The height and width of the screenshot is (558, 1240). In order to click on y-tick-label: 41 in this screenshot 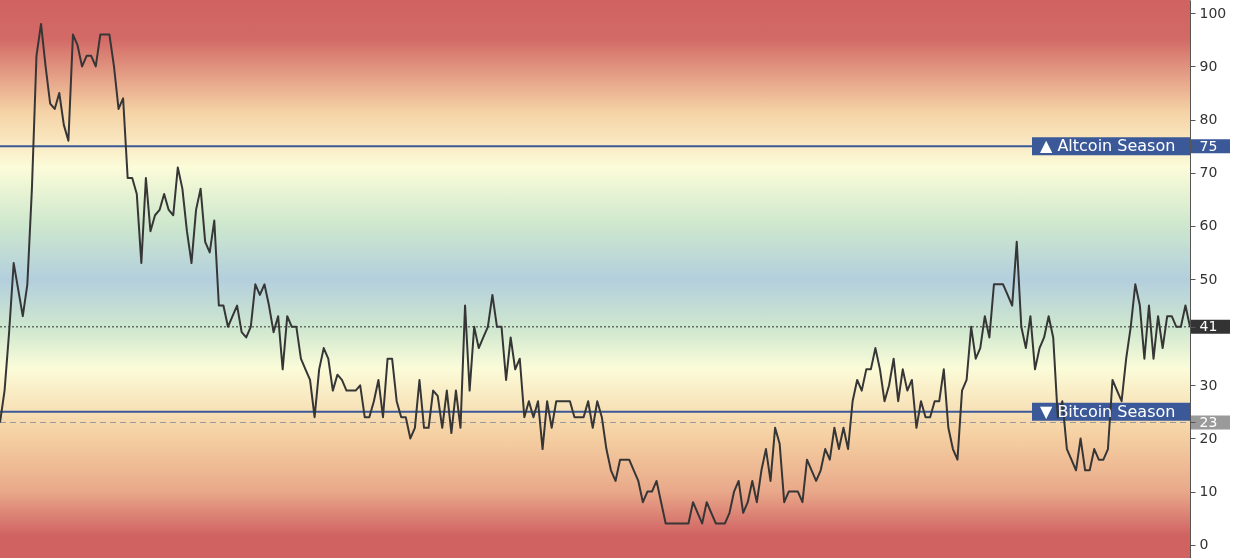, I will do `click(1208, 326)`.